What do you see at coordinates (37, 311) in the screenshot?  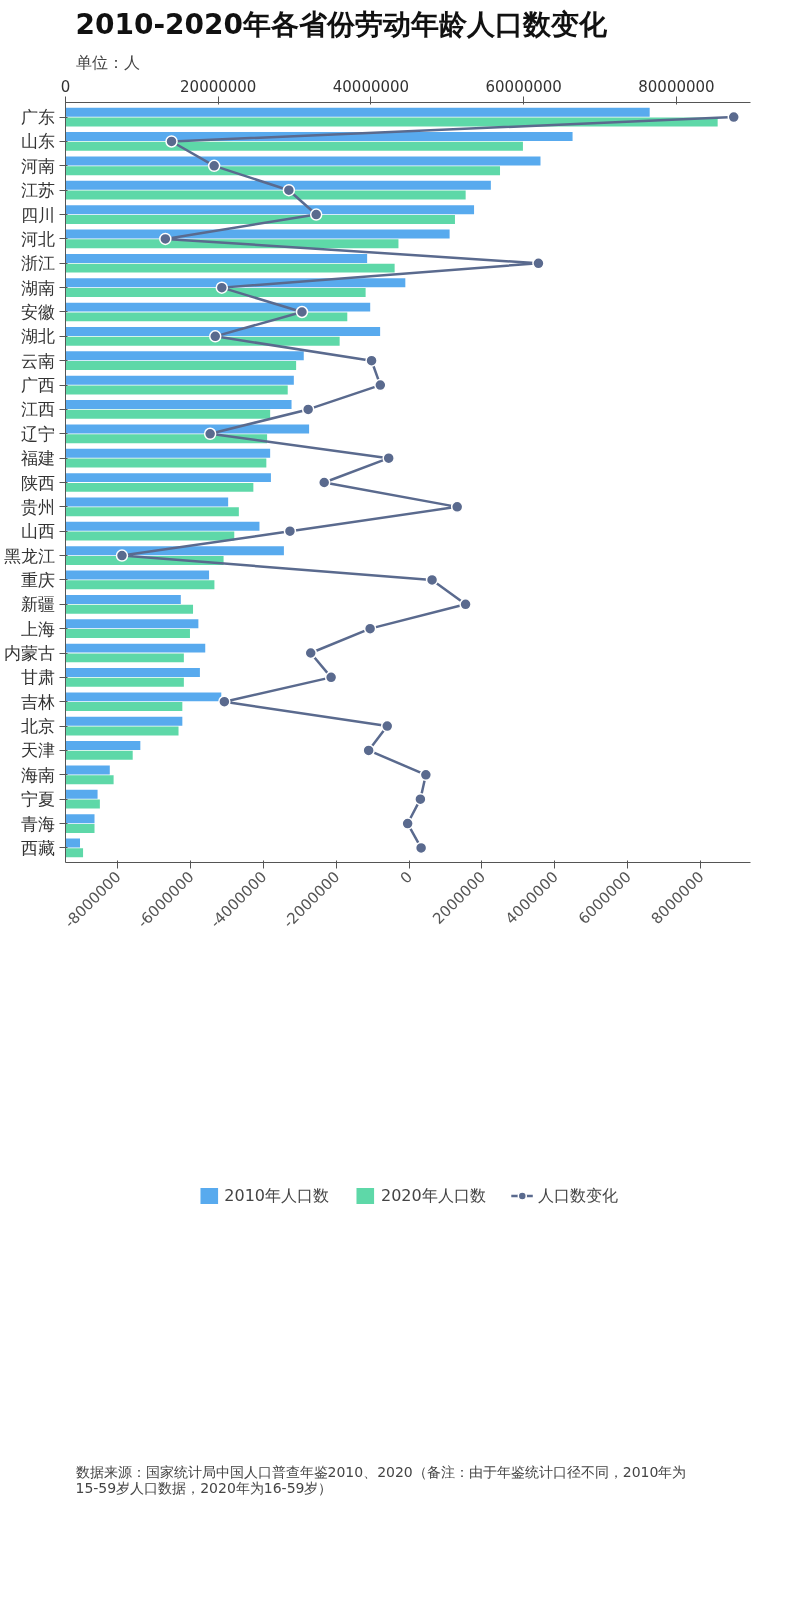 I see `y-tick-label: 安徽` at bounding box center [37, 311].